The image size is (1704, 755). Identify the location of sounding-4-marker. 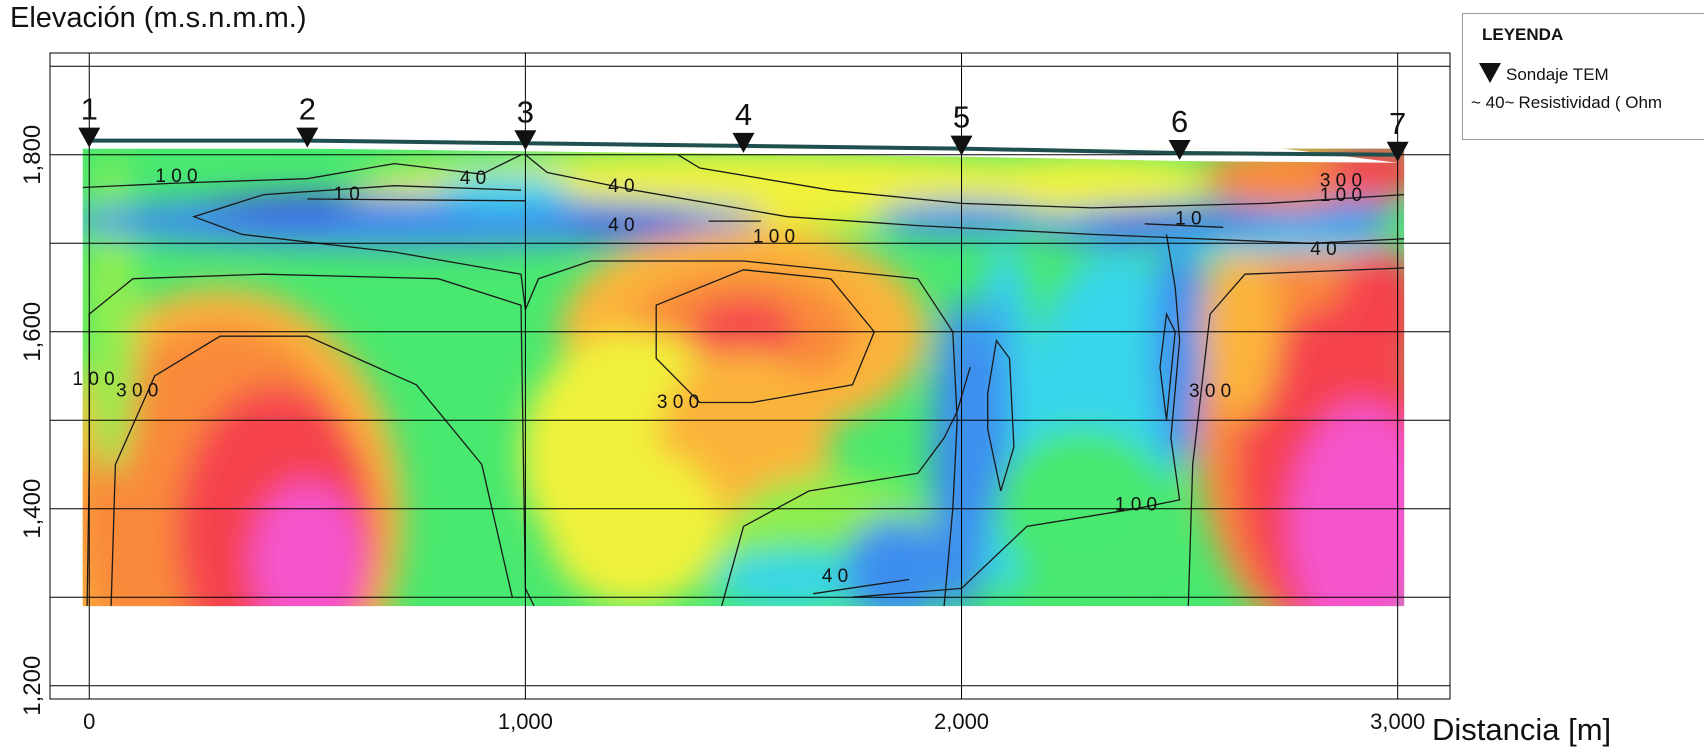
(743, 142).